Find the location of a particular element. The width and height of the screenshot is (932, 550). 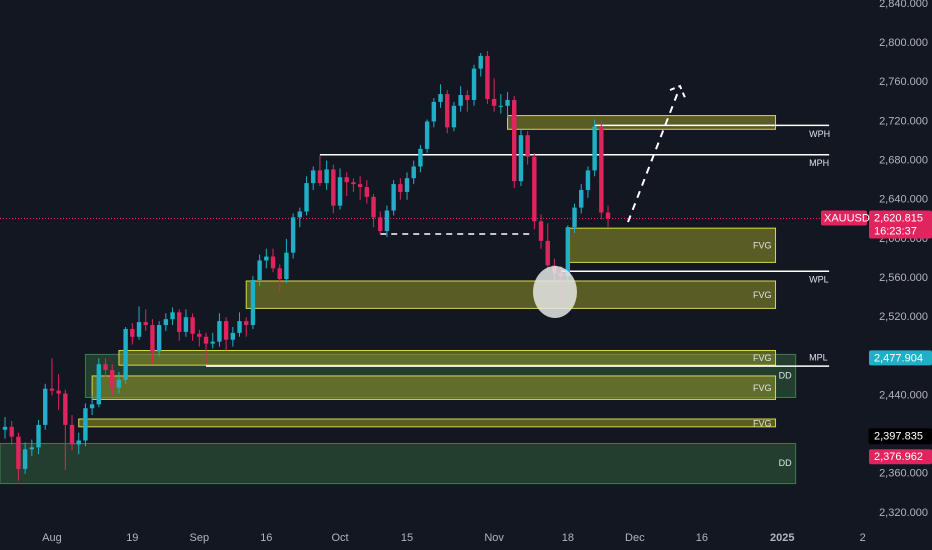

x-tick-label: 15 is located at coordinates (407, 538).